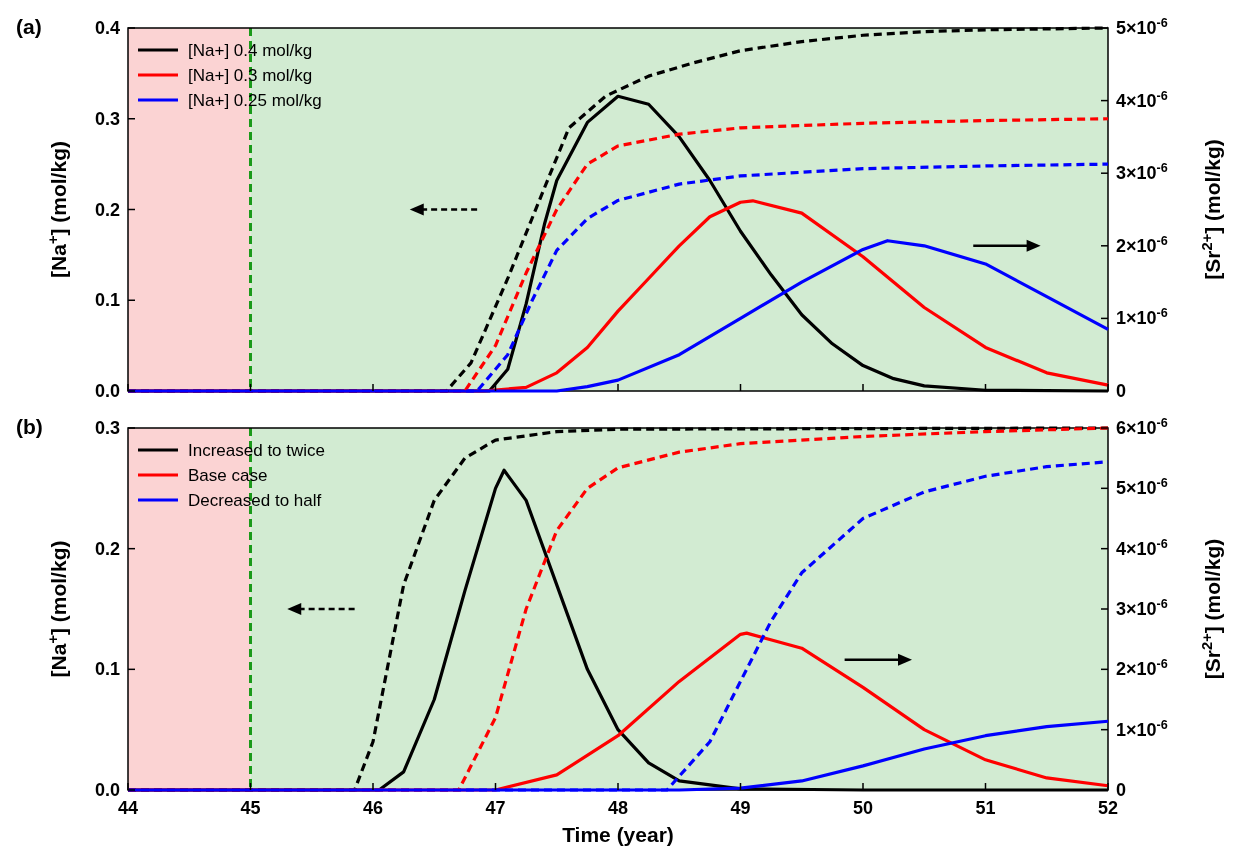 The width and height of the screenshot is (1250, 862). I want to click on y-tick-label: 0.4, so click(107, 28).